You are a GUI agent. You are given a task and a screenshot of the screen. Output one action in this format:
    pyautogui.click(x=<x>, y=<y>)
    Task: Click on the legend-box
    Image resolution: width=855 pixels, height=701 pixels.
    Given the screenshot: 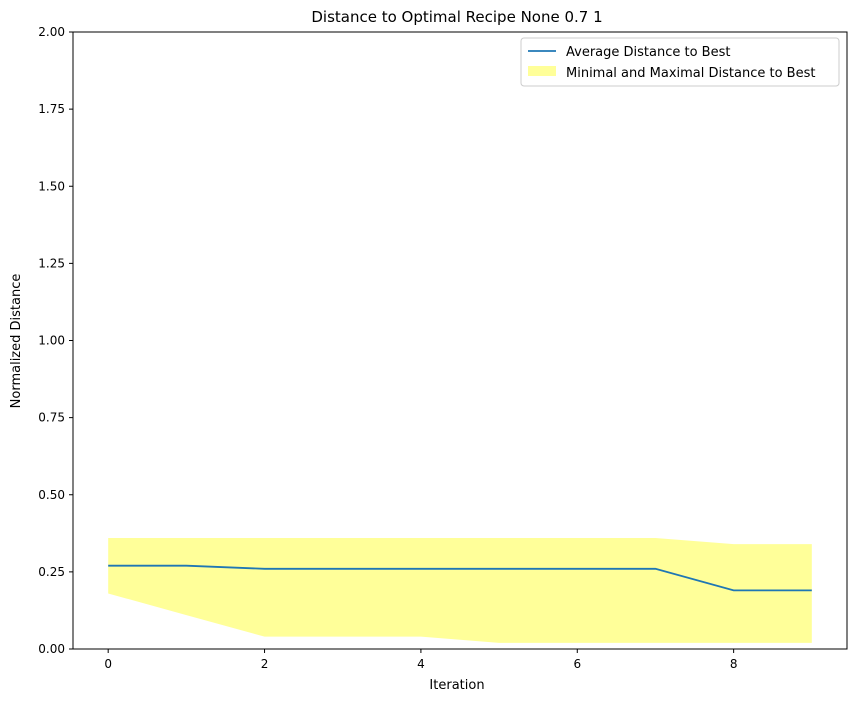 What is the action you would take?
    pyautogui.click(x=680, y=62)
    